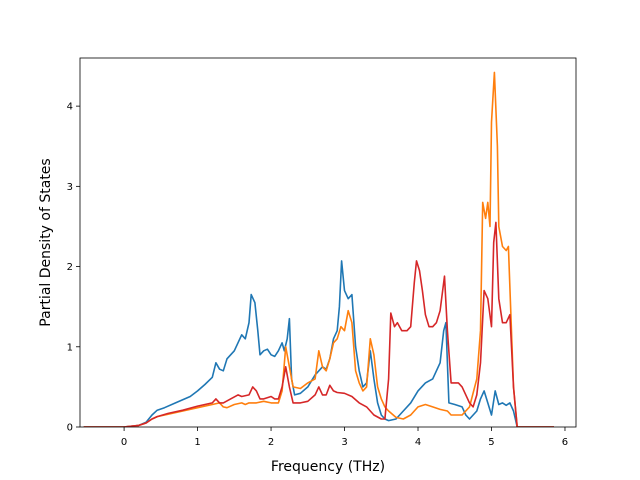 The image size is (640, 480). What do you see at coordinates (124, 442) in the screenshot?
I see `x-tick-label: 0` at bounding box center [124, 442].